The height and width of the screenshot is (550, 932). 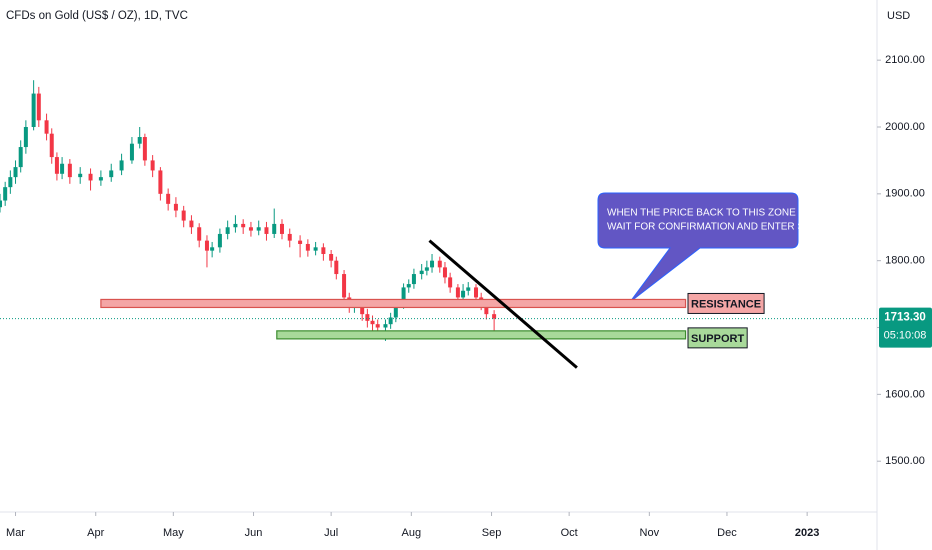 What do you see at coordinates (905, 60) in the screenshot?
I see `y-tick-label: 2100.00` at bounding box center [905, 60].